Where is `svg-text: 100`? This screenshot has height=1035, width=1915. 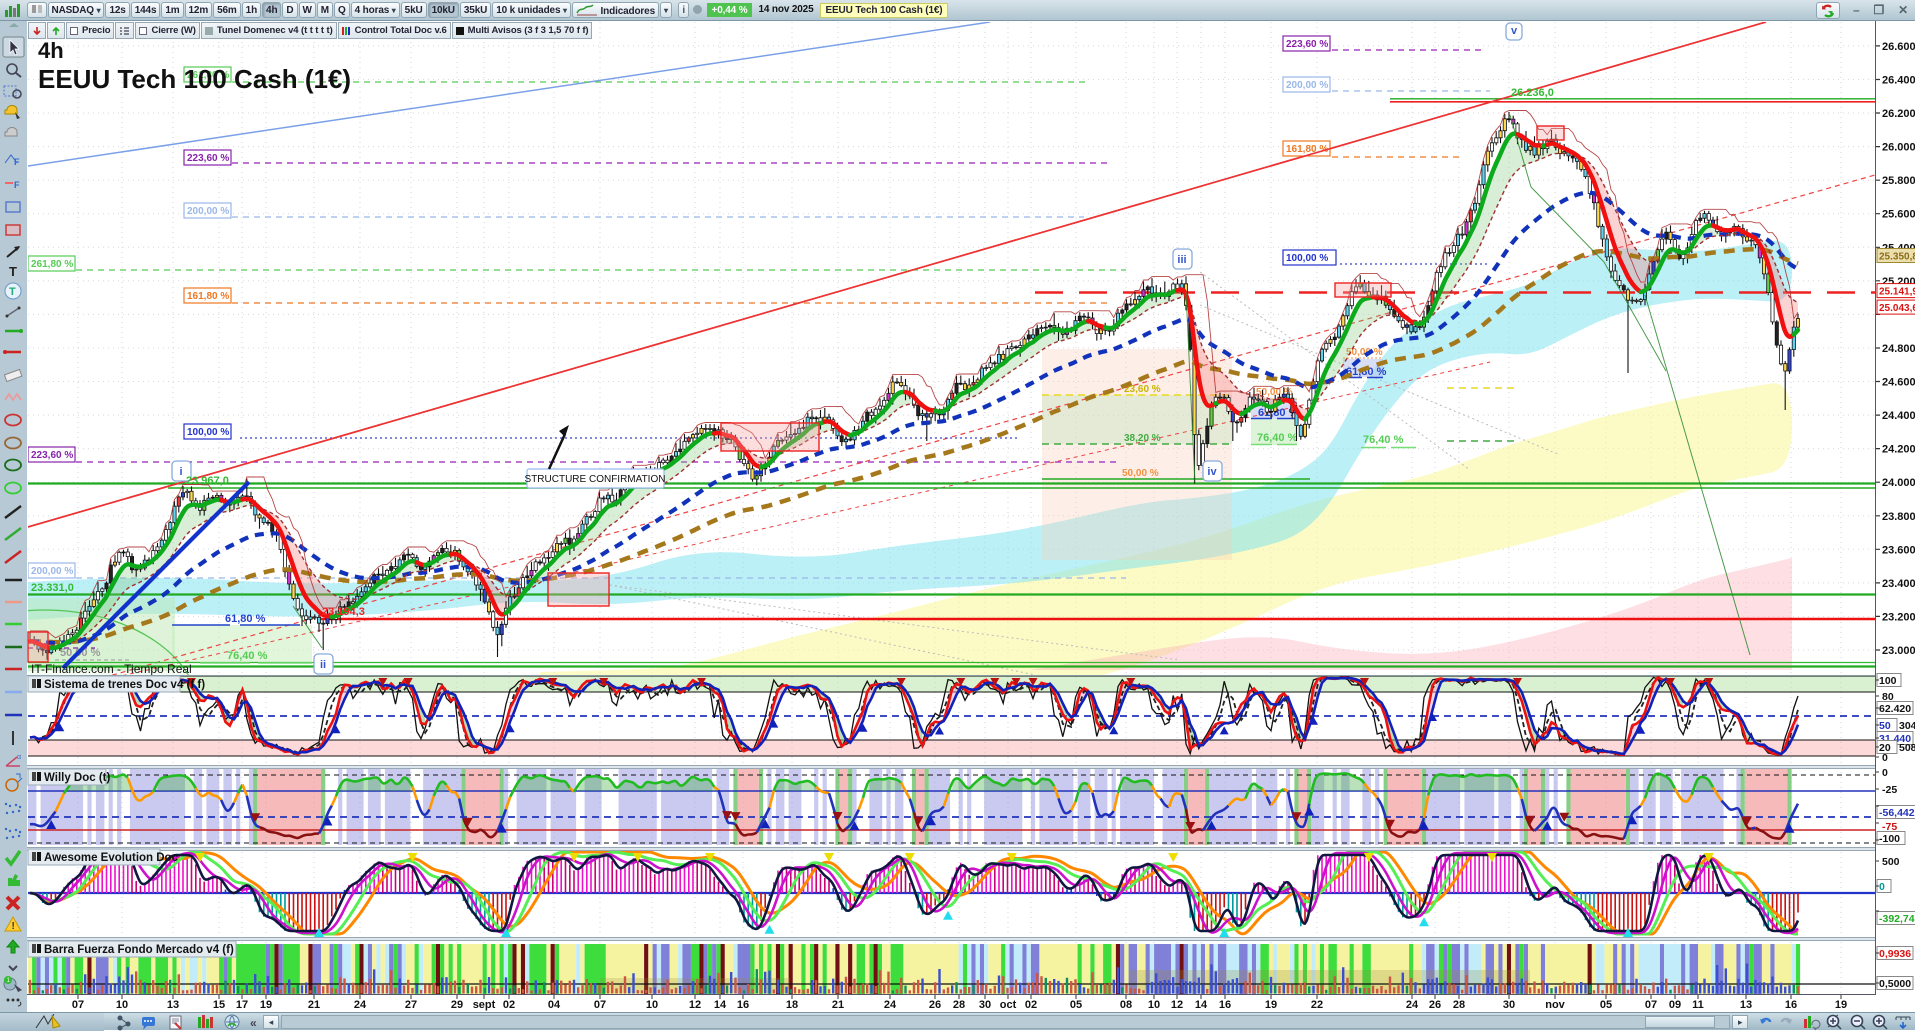 svg-text: 100 is located at coordinates (1888, 681).